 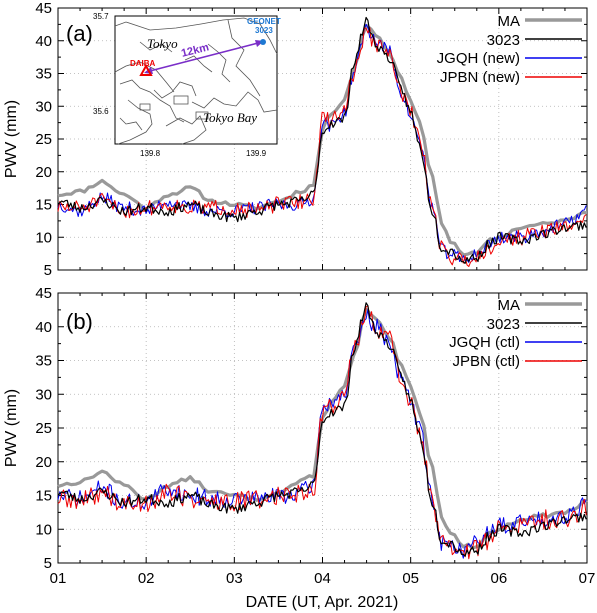 What do you see at coordinates (196, 81) in the screenshot?
I see `inset-map-coastline` at bounding box center [196, 81].